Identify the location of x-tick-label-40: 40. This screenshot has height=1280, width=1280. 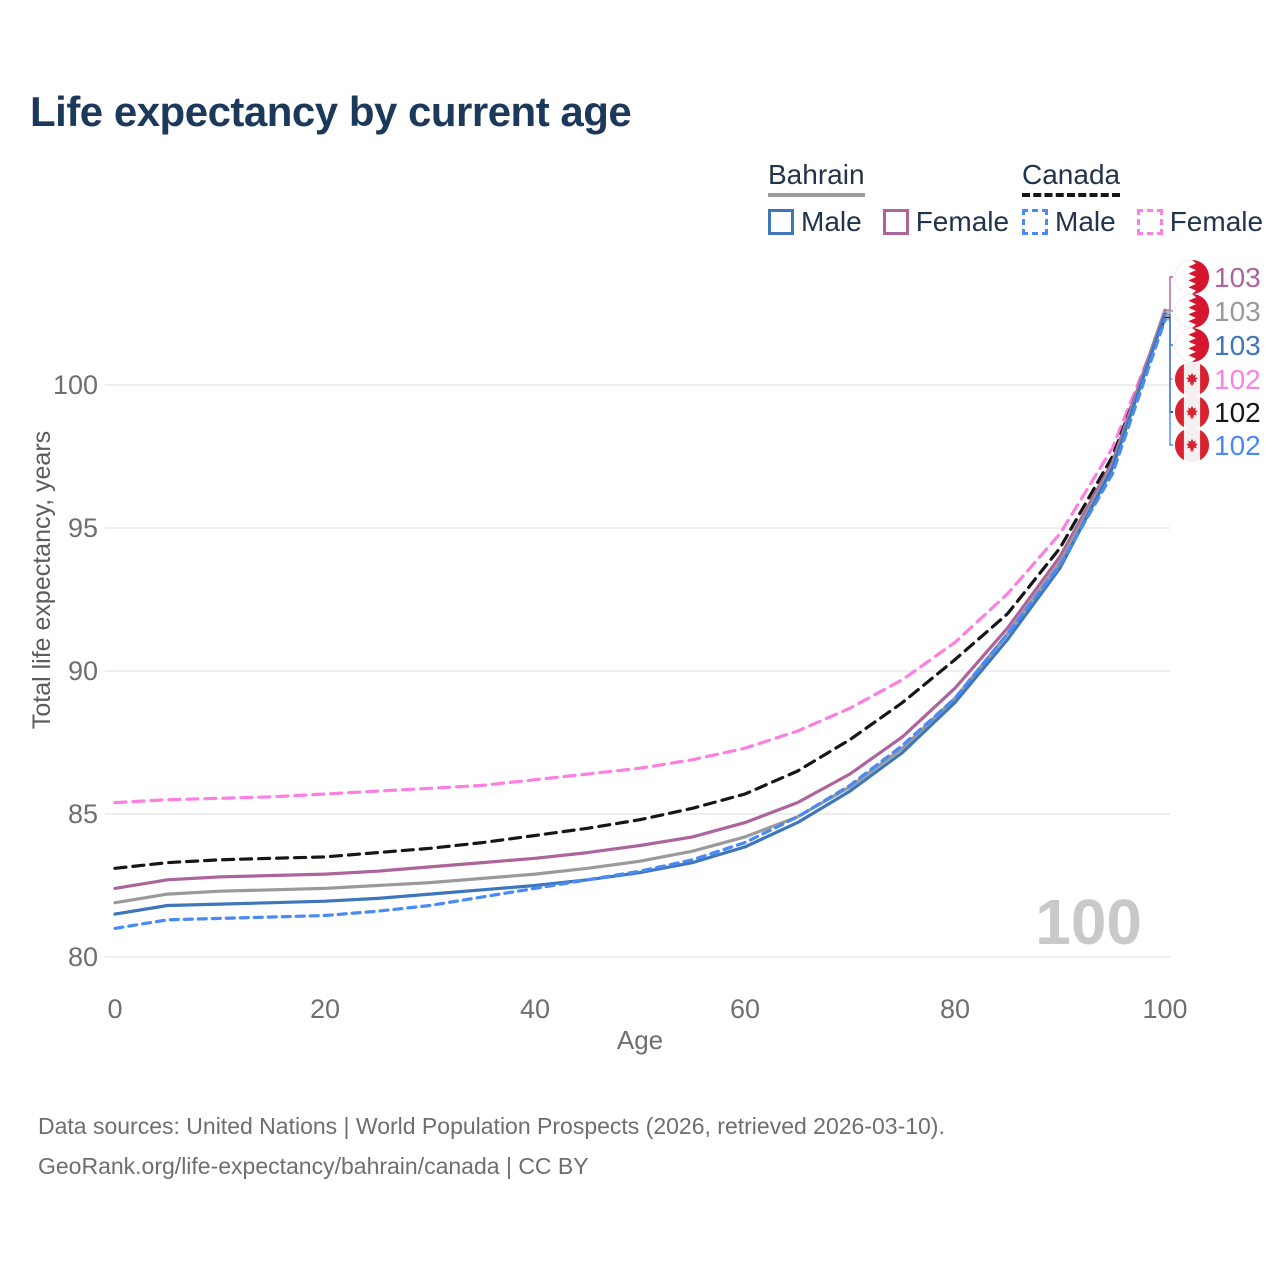
(535, 1009).